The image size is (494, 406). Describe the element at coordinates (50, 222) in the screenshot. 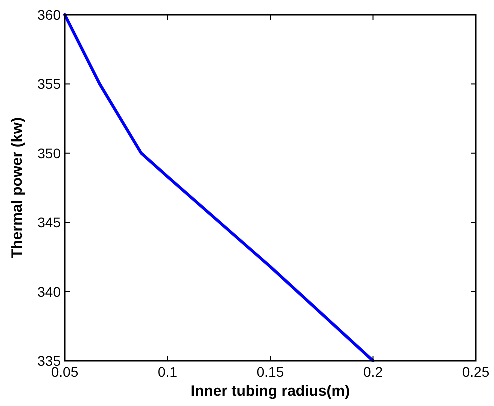

I see `y-tick-label: 345` at that location.